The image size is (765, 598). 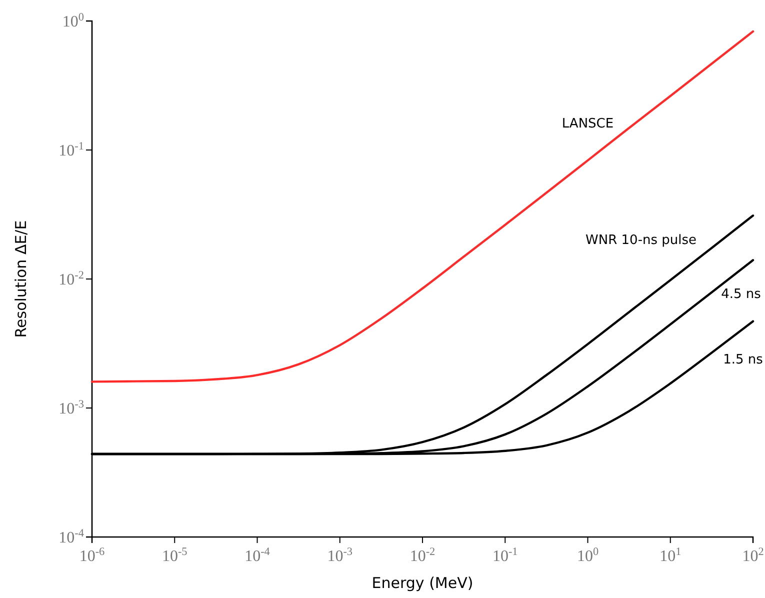 I want to click on series-label: LANSCE, so click(x=588, y=124).